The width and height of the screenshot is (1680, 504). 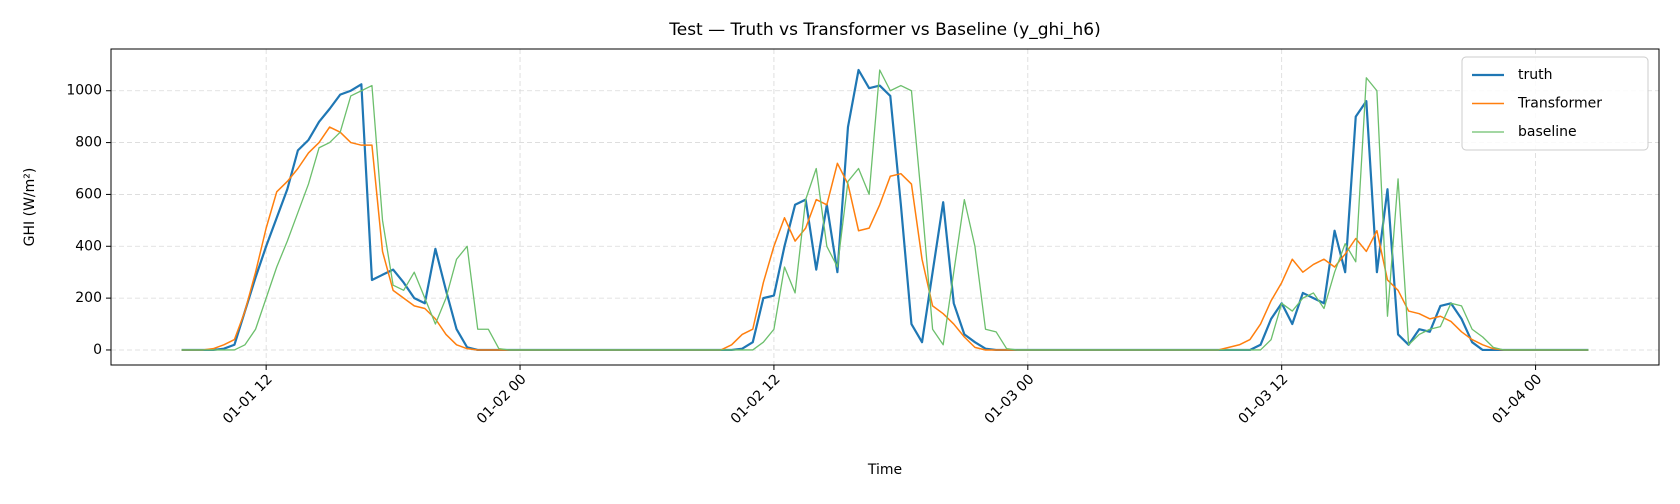 I want to click on y-tick-label: 800, so click(x=88, y=143).